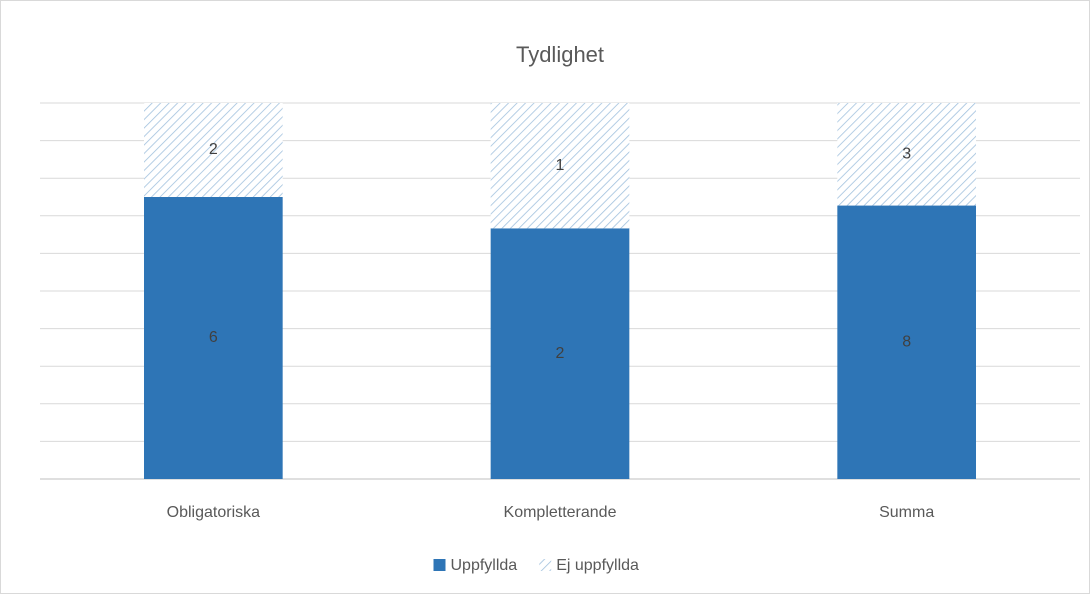 The image size is (1091, 595). Describe the element at coordinates (560, 54) in the screenshot. I see `chart-title: Tydlighet` at that location.